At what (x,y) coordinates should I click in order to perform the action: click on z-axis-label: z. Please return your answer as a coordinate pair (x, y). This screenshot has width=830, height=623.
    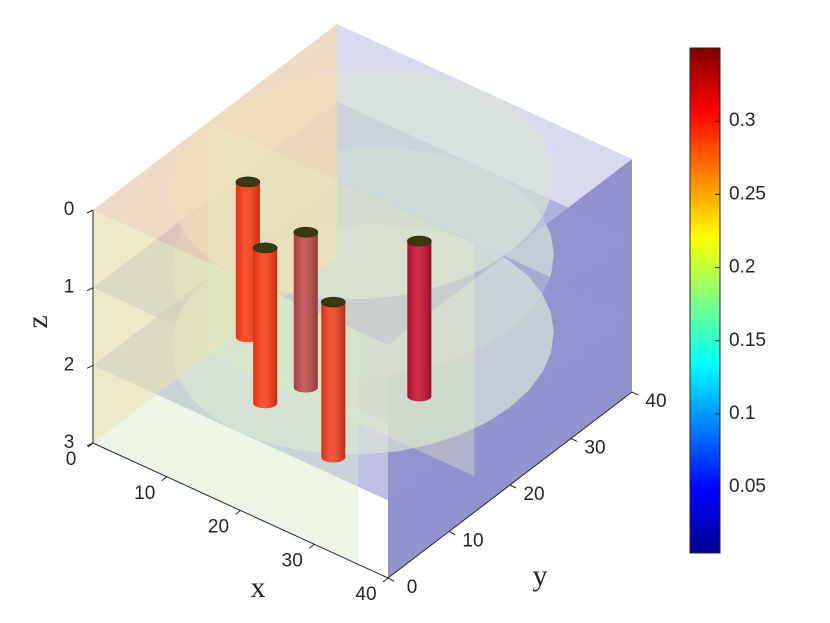
    Looking at the image, I should click on (37, 321).